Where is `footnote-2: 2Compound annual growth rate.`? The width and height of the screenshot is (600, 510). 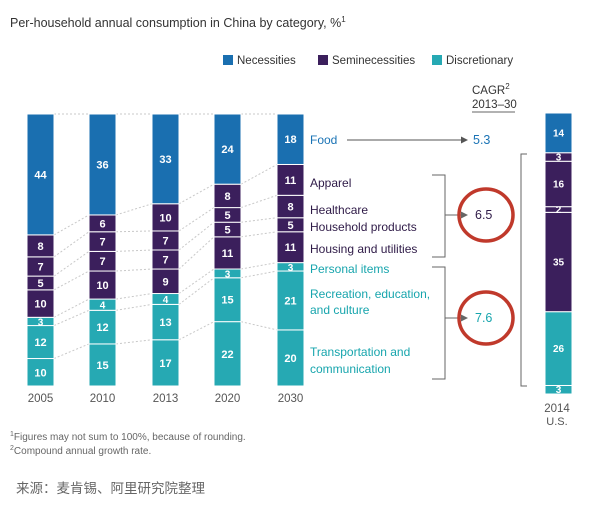
footnote-2: 2Compound annual growth rate. is located at coordinates (80, 451).